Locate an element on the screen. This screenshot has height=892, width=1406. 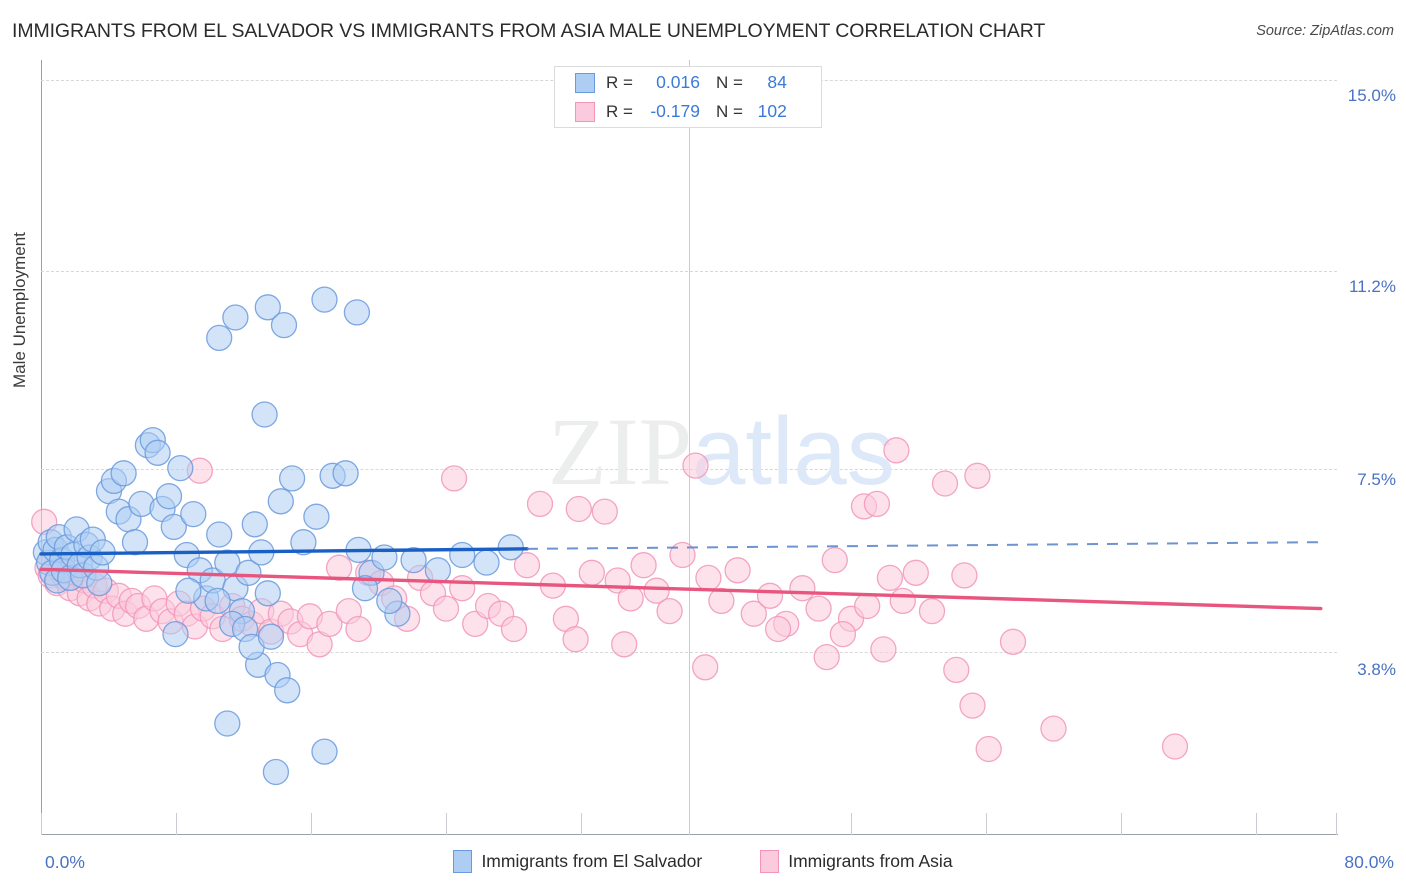
asia-trendline is located at coordinates (681, 589).